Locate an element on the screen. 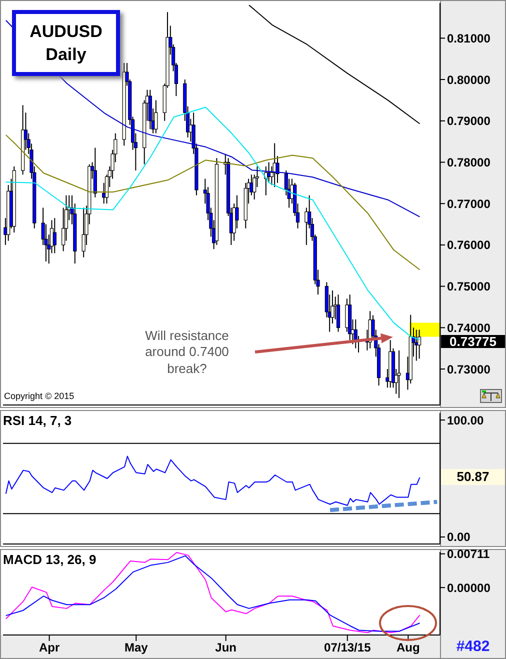  chart-title: RSI 14, 7, 3 is located at coordinates (37, 420).